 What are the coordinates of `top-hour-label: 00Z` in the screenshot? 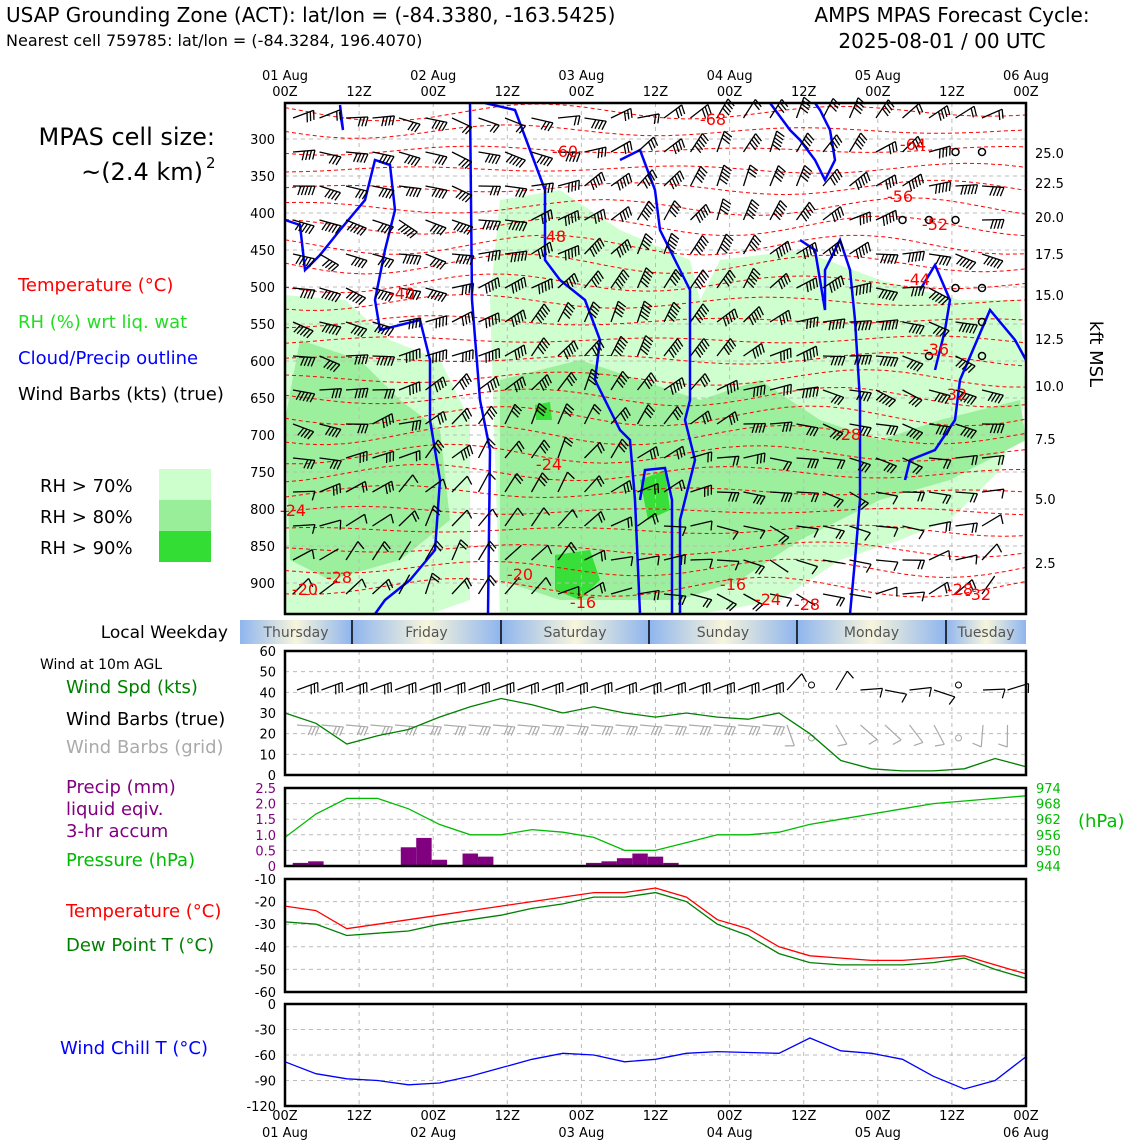 It's located at (878, 92).